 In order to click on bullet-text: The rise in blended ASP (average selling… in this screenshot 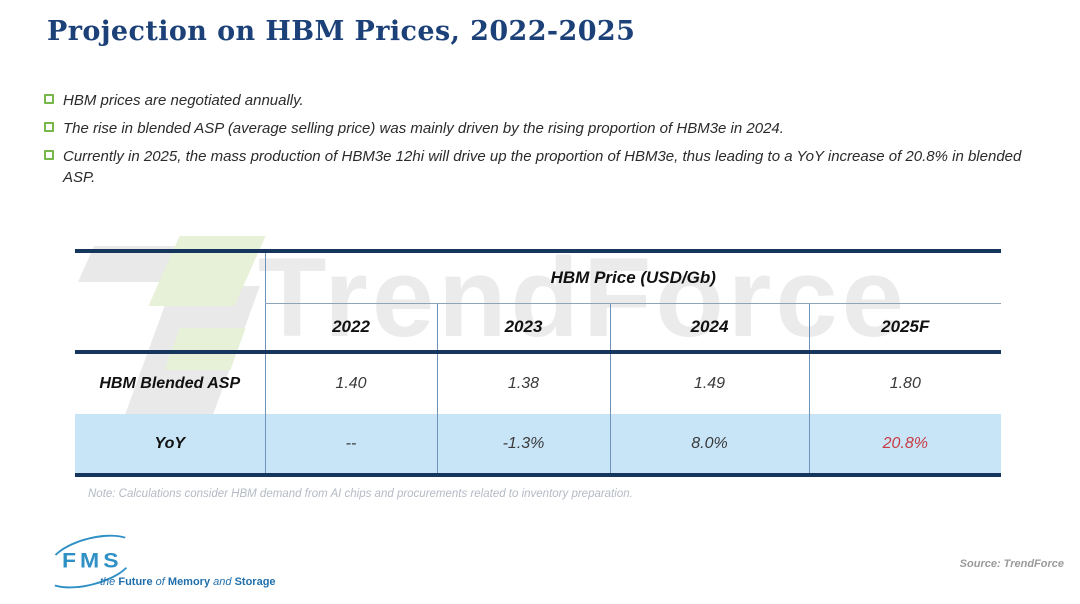, I will do `click(423, 128)`.